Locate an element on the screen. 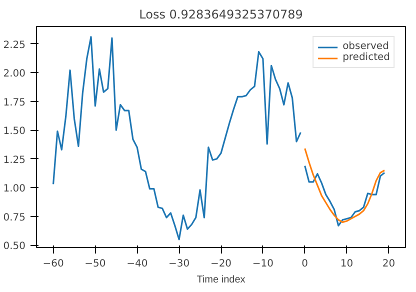 The image size is (416, 292). y-tick-label: 0.75 is located at coordinates (14, 218).